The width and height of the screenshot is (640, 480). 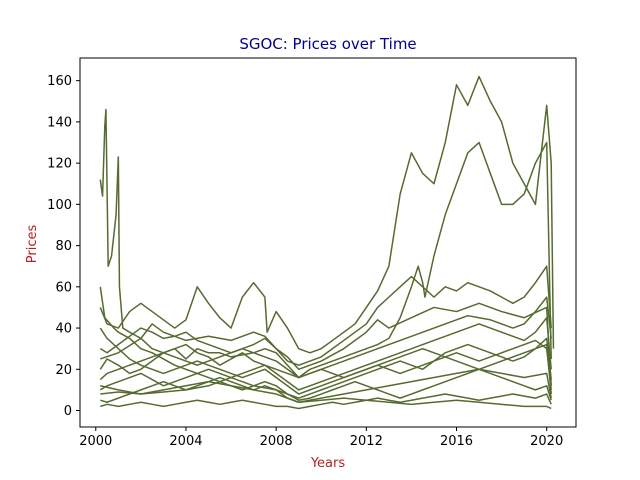 What do you see at coordinates (366, 441) in the screenshot?
I see `x-tick-label: 2012` at bounding box center [366, 441].